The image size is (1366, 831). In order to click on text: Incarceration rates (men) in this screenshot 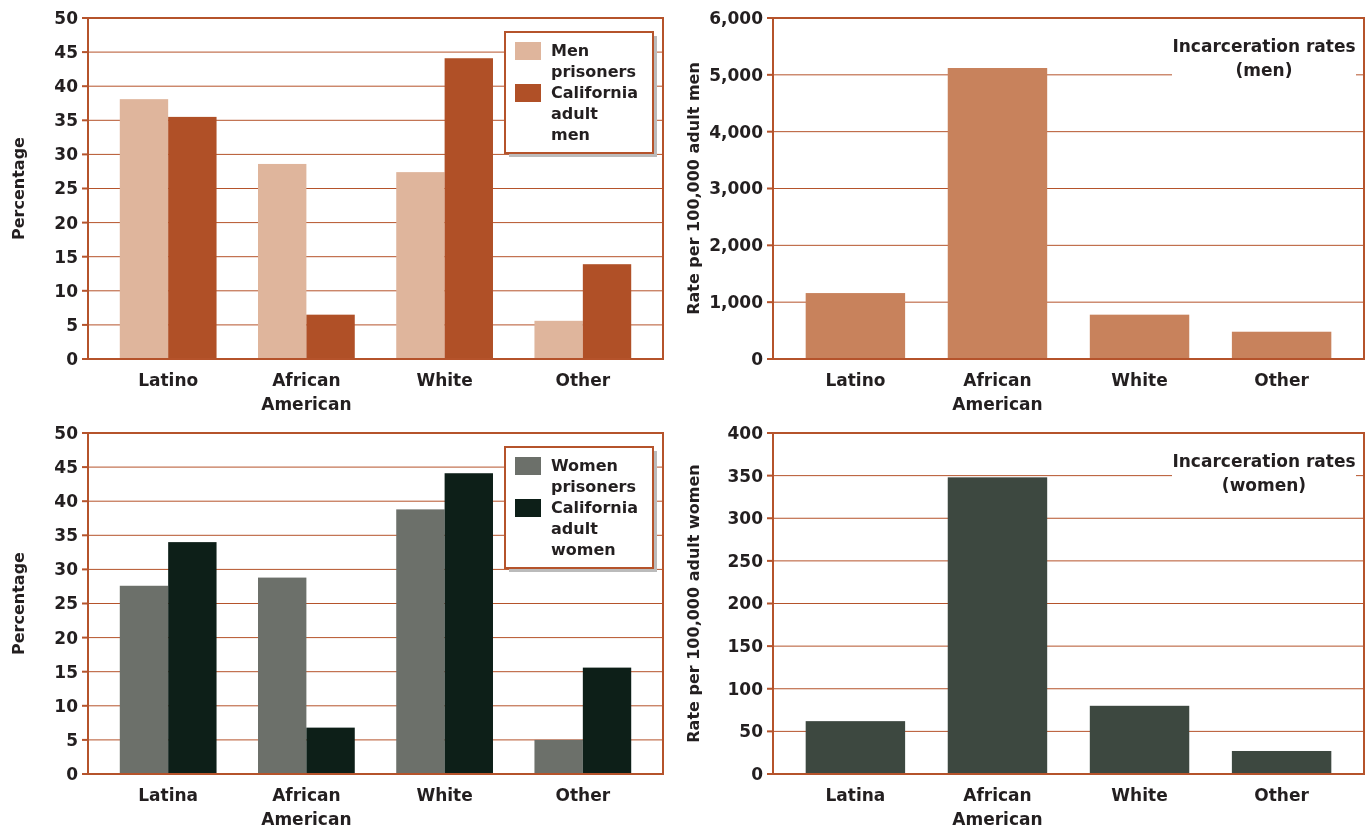, I will do `click(1264, 58)`.